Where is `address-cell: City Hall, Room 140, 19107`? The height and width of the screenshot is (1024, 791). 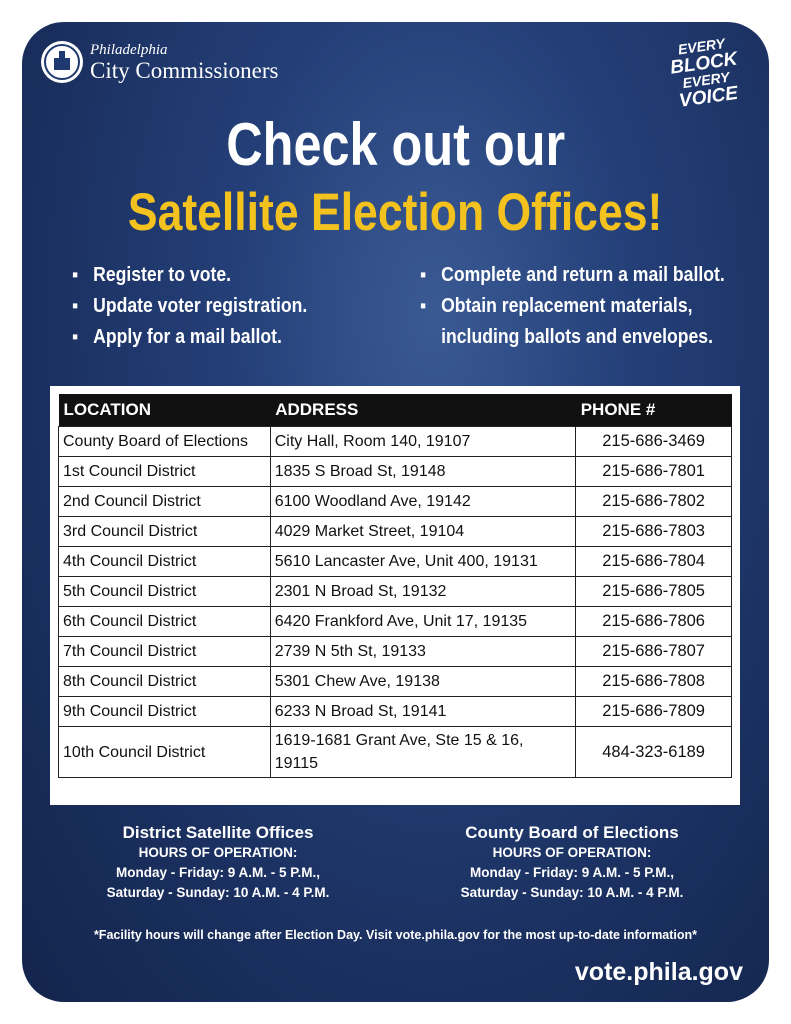
address-cell: City Hall, Room 140, 19107 is located at coordinates (423, 441).